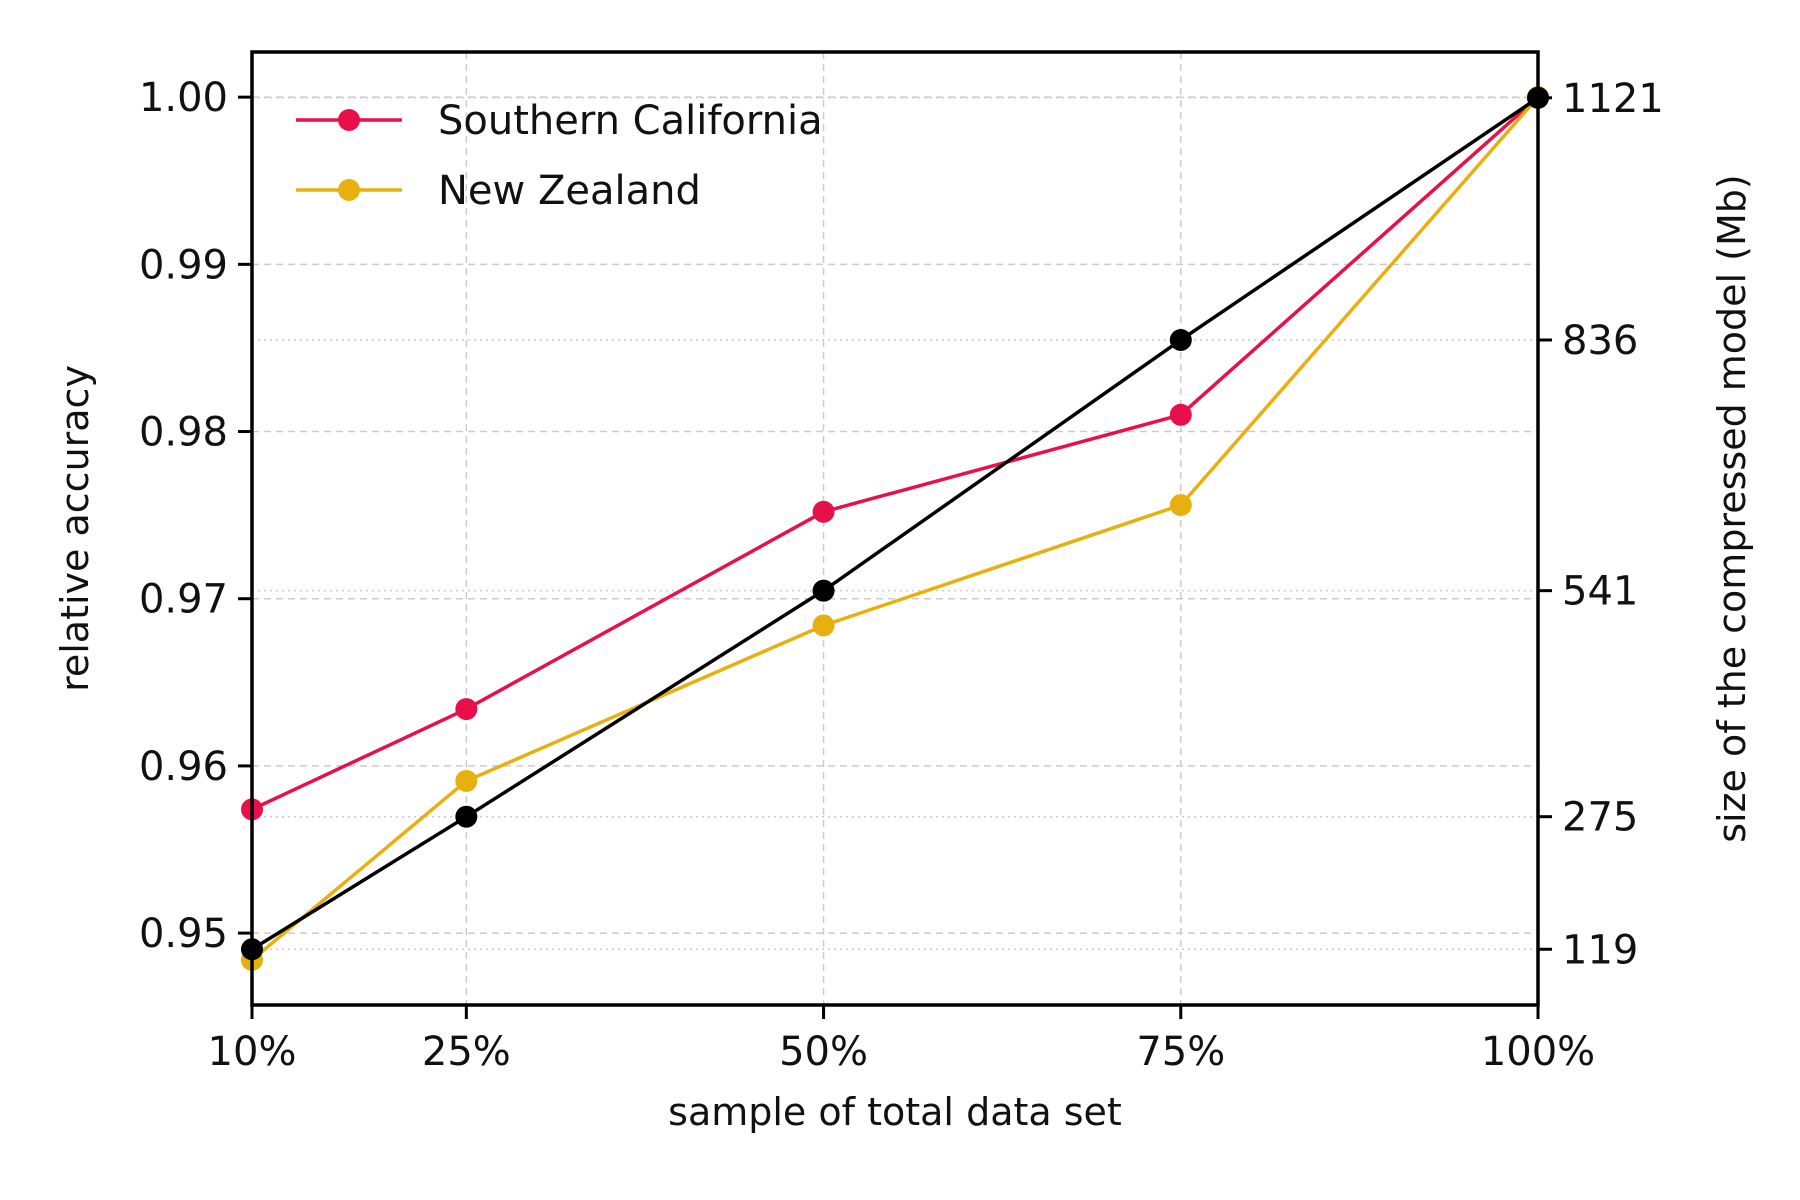  What do you see at coordinates (630, 121) in the screenshot?
I see `legend-label-southern-california: Southern California` at bounding box center [630, 121].